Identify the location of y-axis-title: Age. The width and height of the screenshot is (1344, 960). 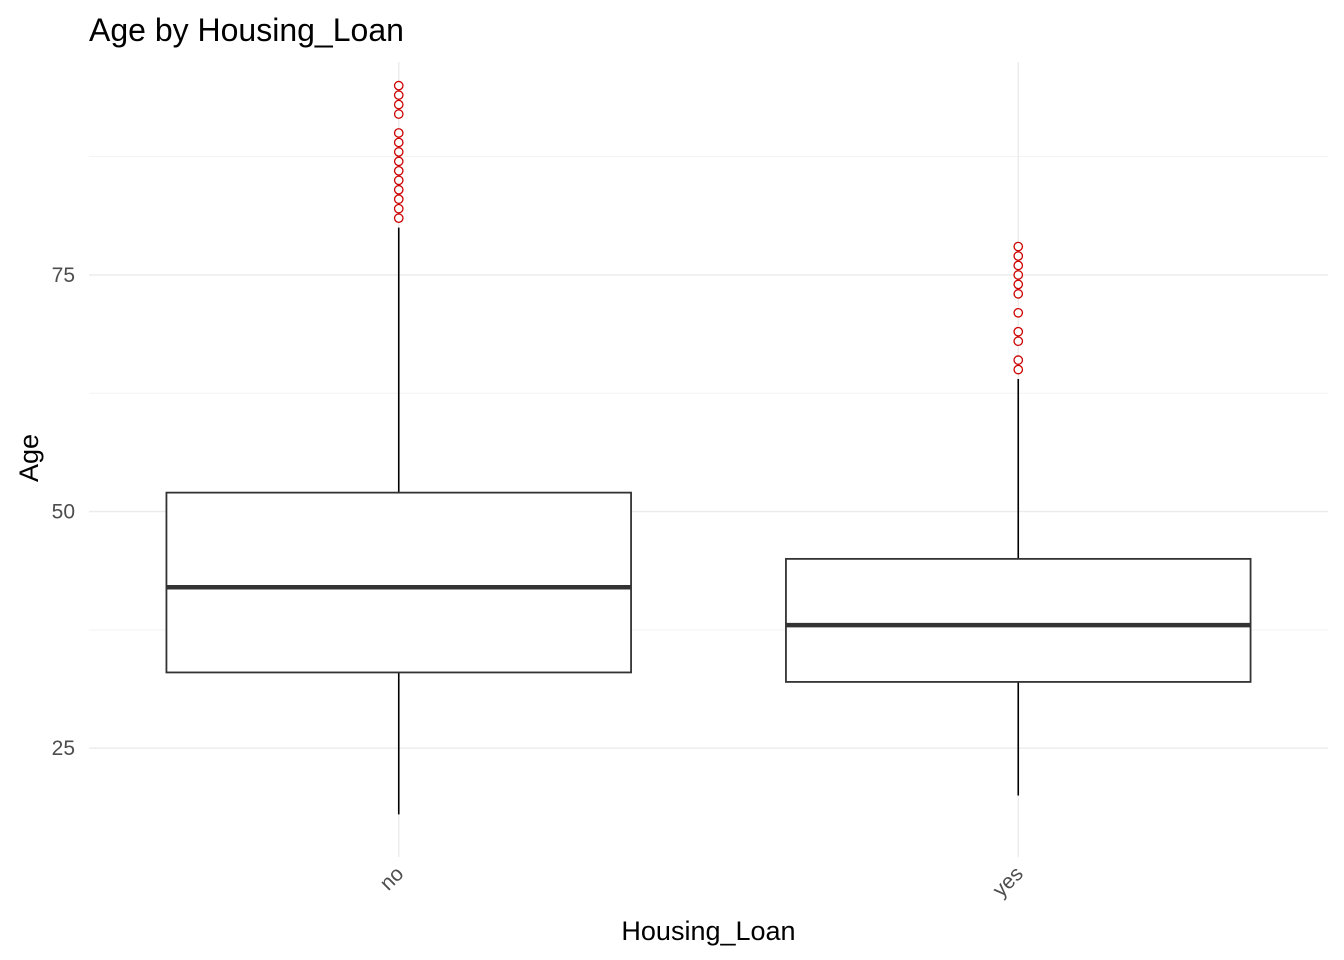
(29, 458).